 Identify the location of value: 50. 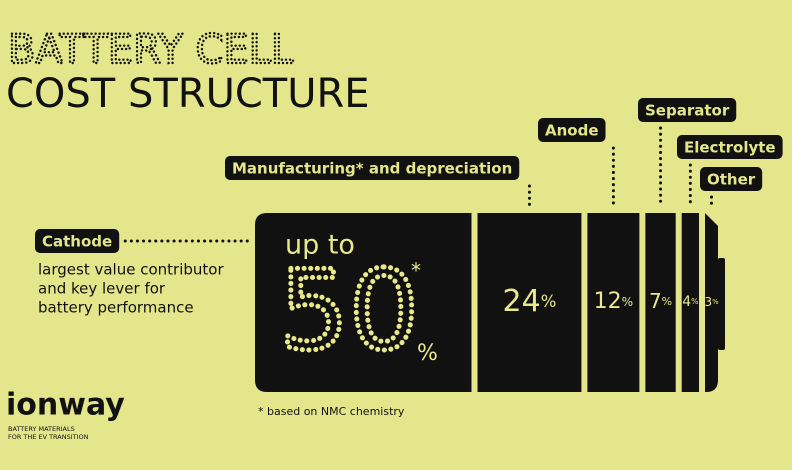
(349, 310).